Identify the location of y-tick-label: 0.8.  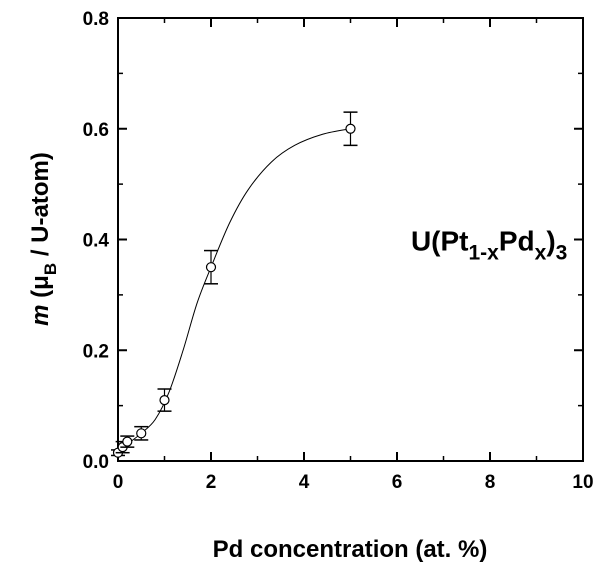
(96, 19).